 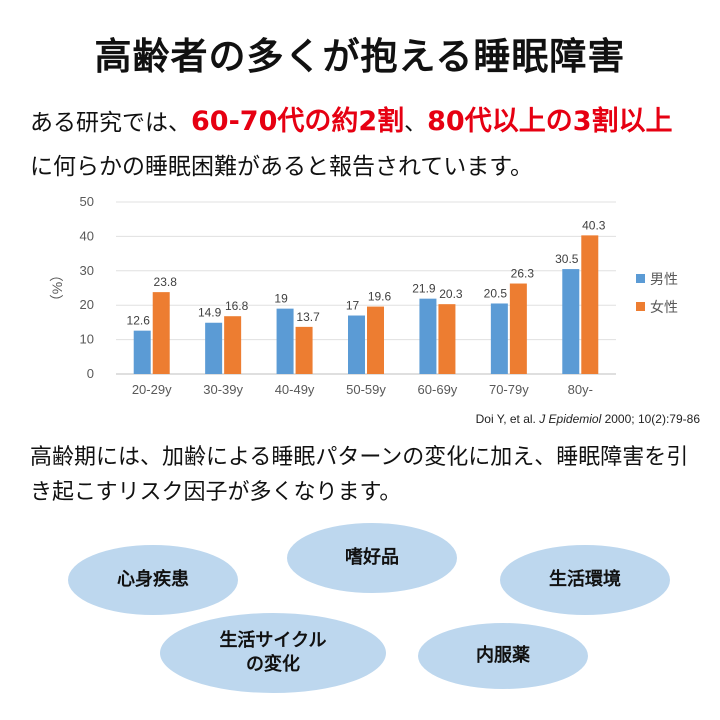 What do you see at coordinates (90, 373) in the screenshot?
I see `y-tick-label: 0` at bounding box center [90, 373].